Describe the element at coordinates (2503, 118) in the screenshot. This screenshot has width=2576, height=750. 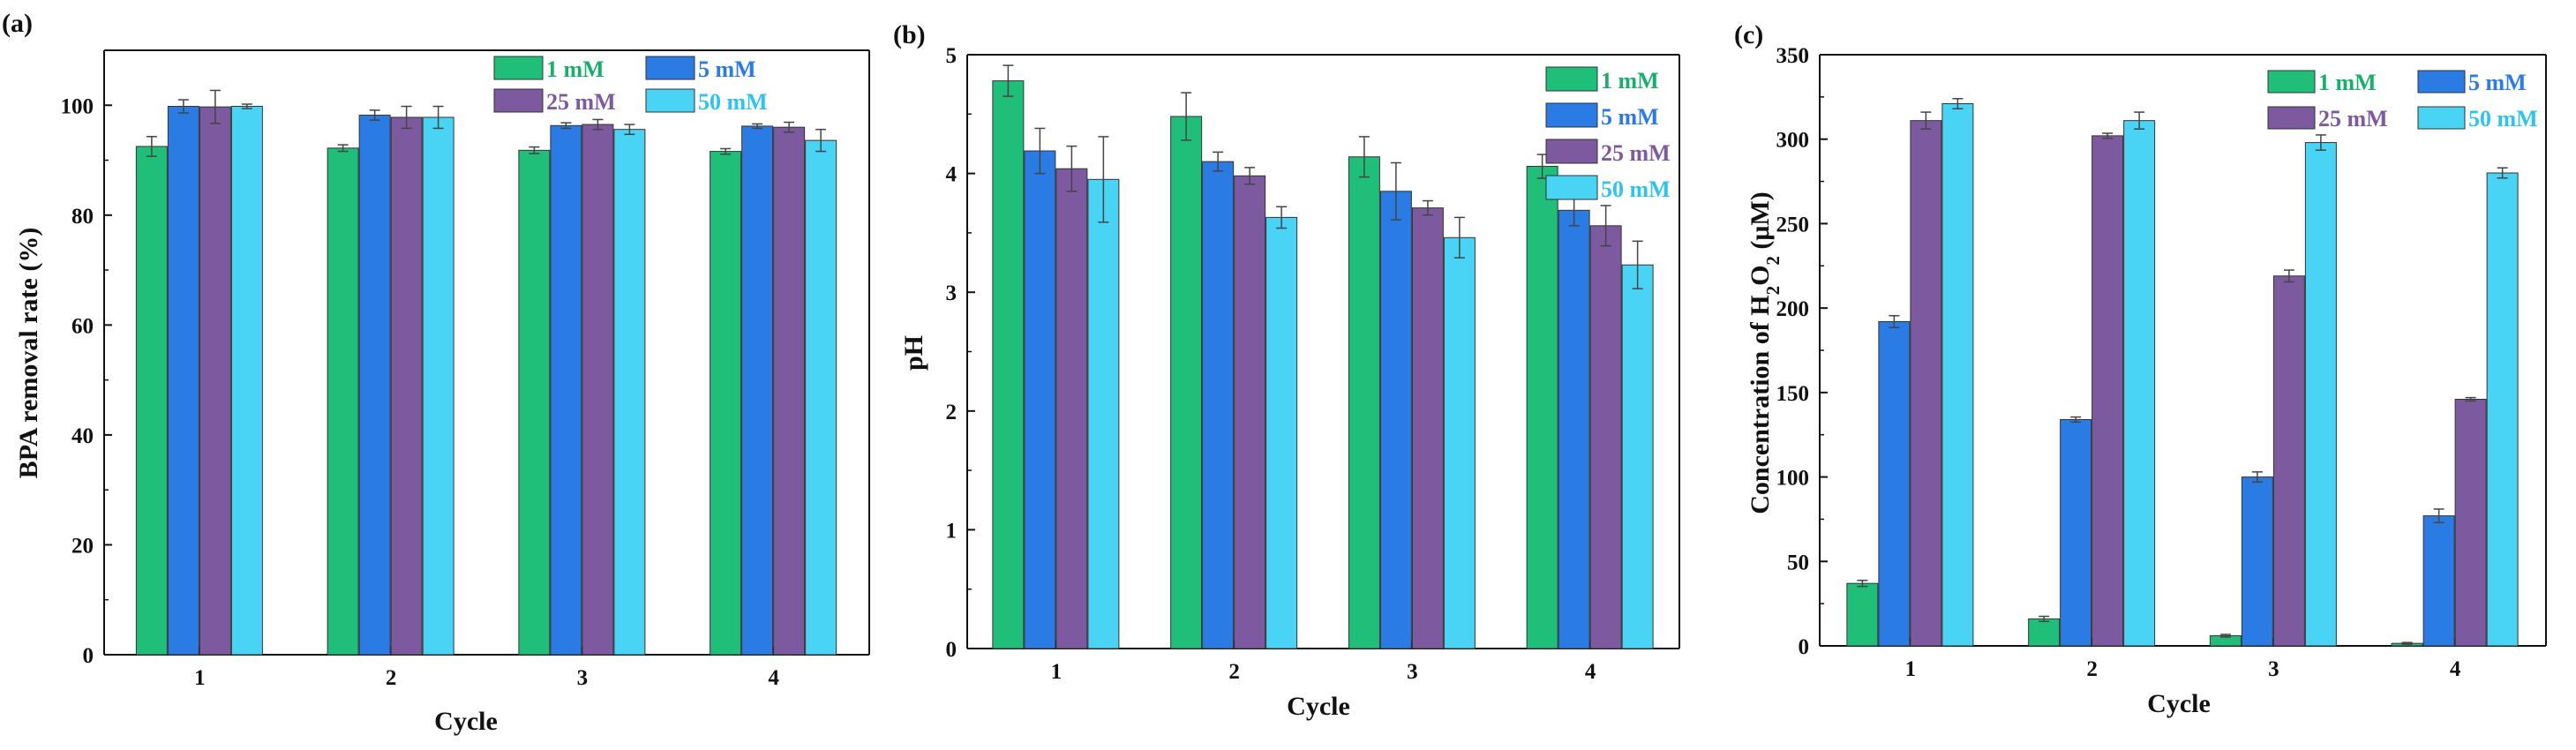
I see `panel-c-legend-label-50mm: 50 mM` at that location.